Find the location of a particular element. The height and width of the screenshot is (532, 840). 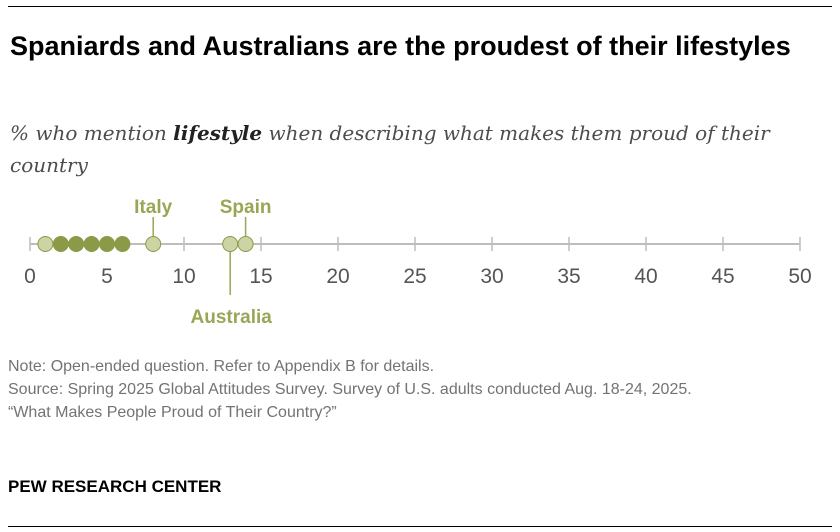

top-rule is located at coordinates (420, 6).